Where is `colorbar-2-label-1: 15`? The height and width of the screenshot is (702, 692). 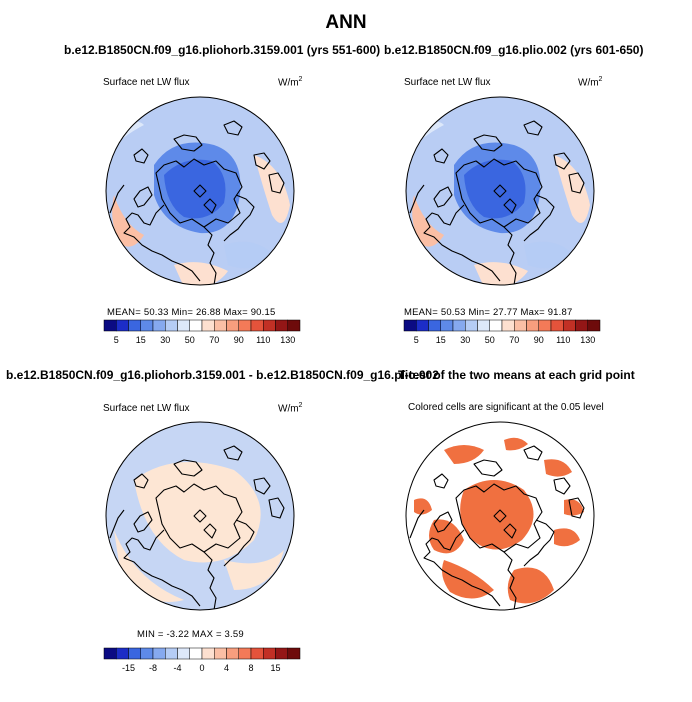
colorbar-2-label-1: 15 is located at coordinates (441, 340).